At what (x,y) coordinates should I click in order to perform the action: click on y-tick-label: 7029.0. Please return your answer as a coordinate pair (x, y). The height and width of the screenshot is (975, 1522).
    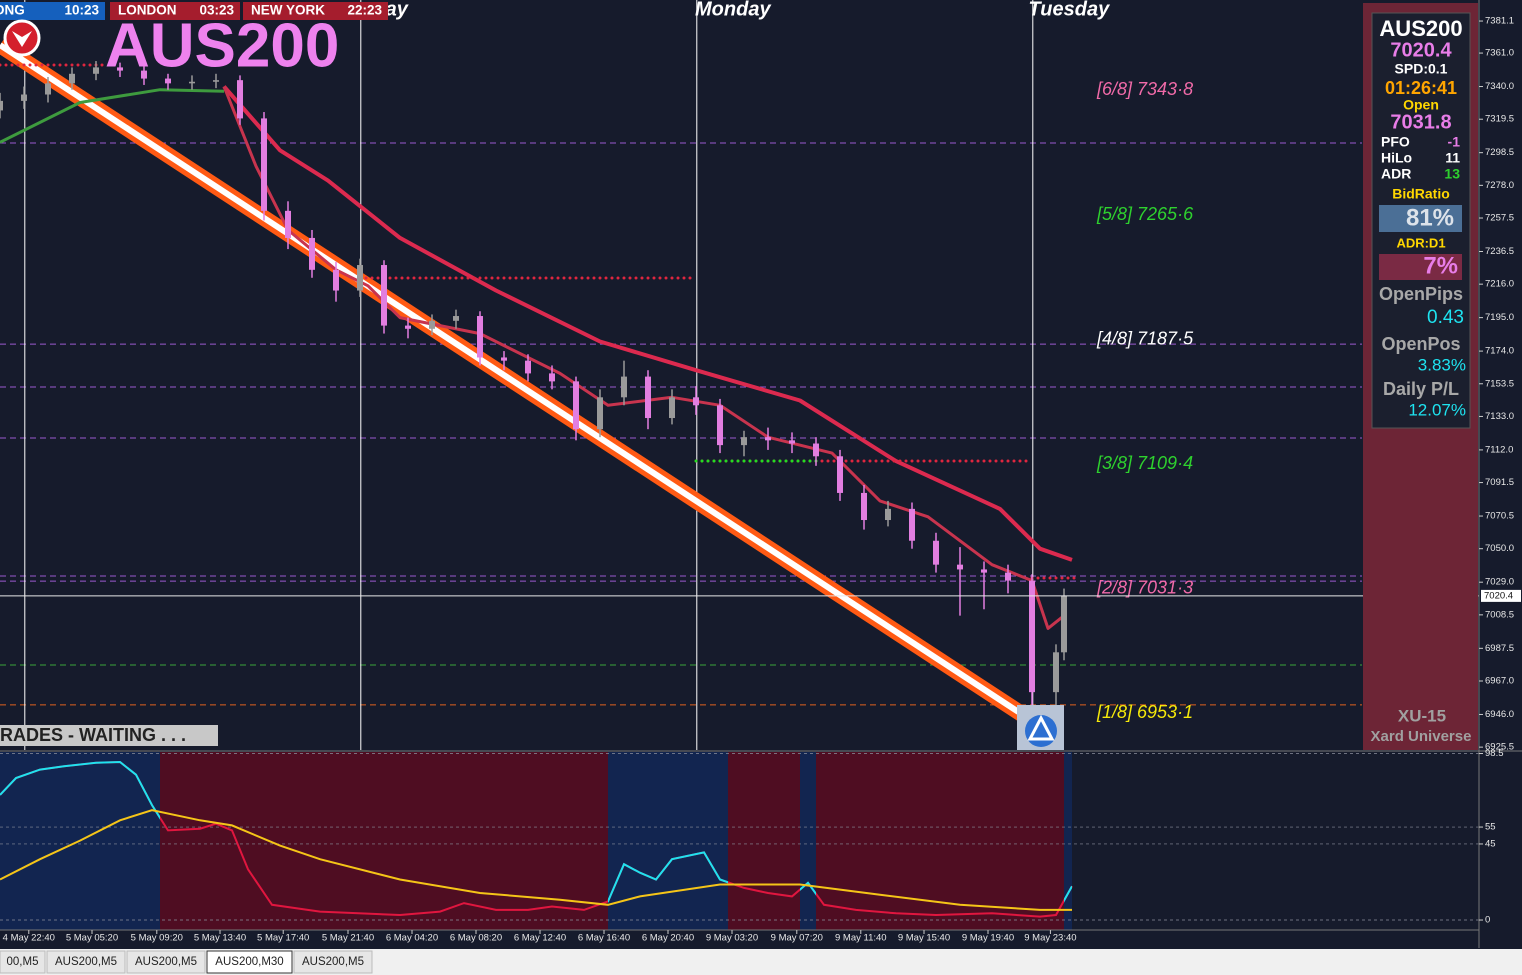
    Looking at the image, I should click on (1499, 582).